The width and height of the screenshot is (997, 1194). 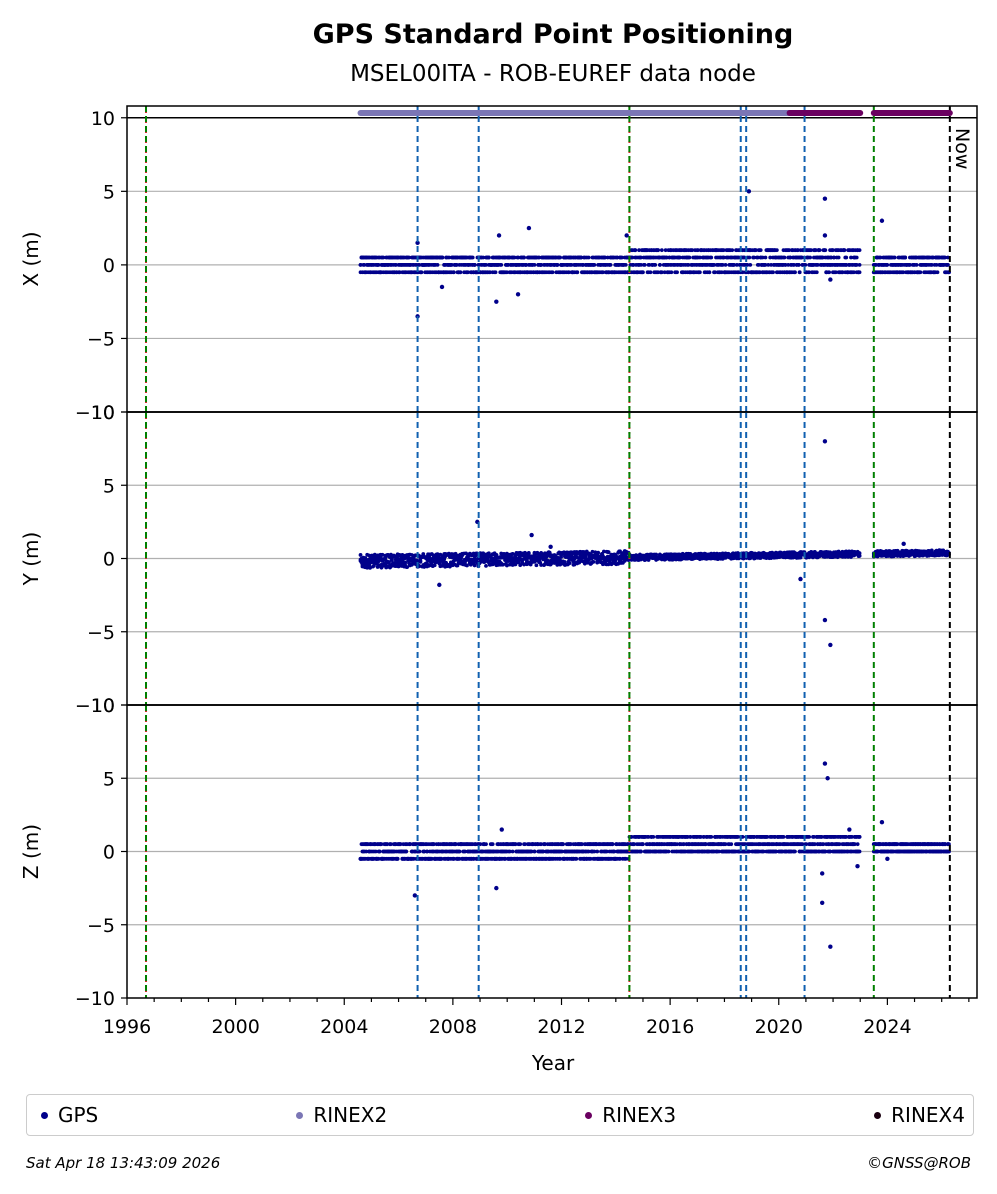 What do you see at coordinates (109, 853) in the screenshot?
I see `y-tick-label: 0` at bounding box center [109, 853].